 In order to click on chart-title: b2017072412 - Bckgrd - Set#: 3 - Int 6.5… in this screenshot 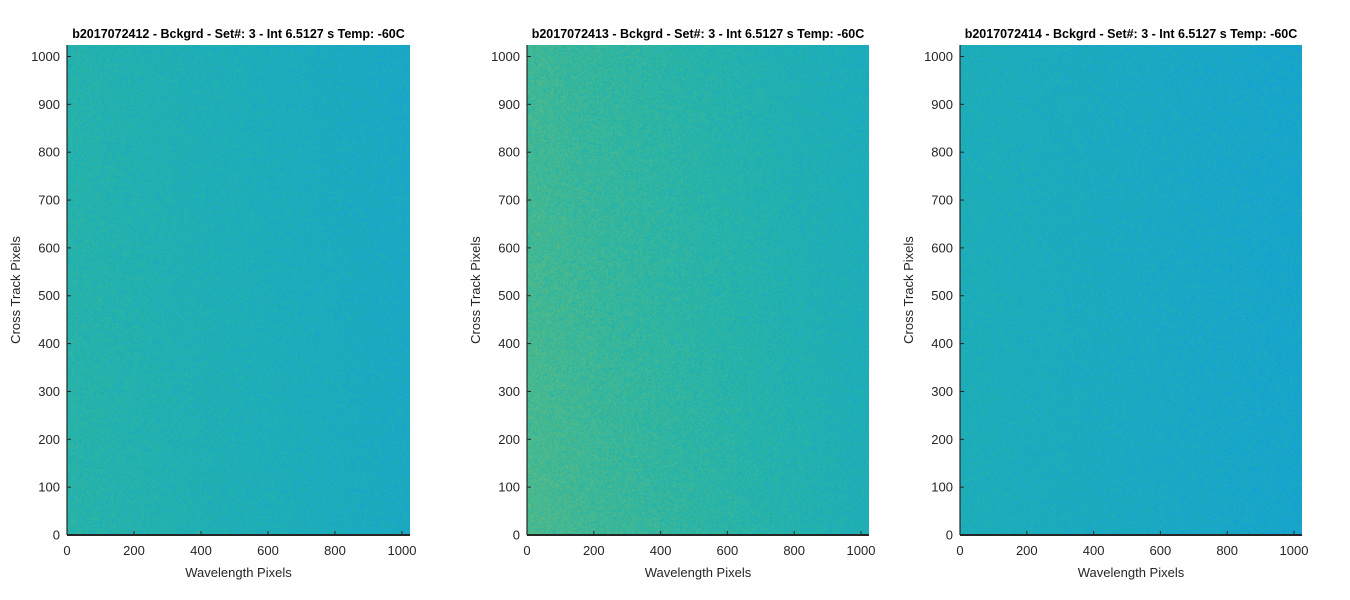, I will do `click(238, 34)`.